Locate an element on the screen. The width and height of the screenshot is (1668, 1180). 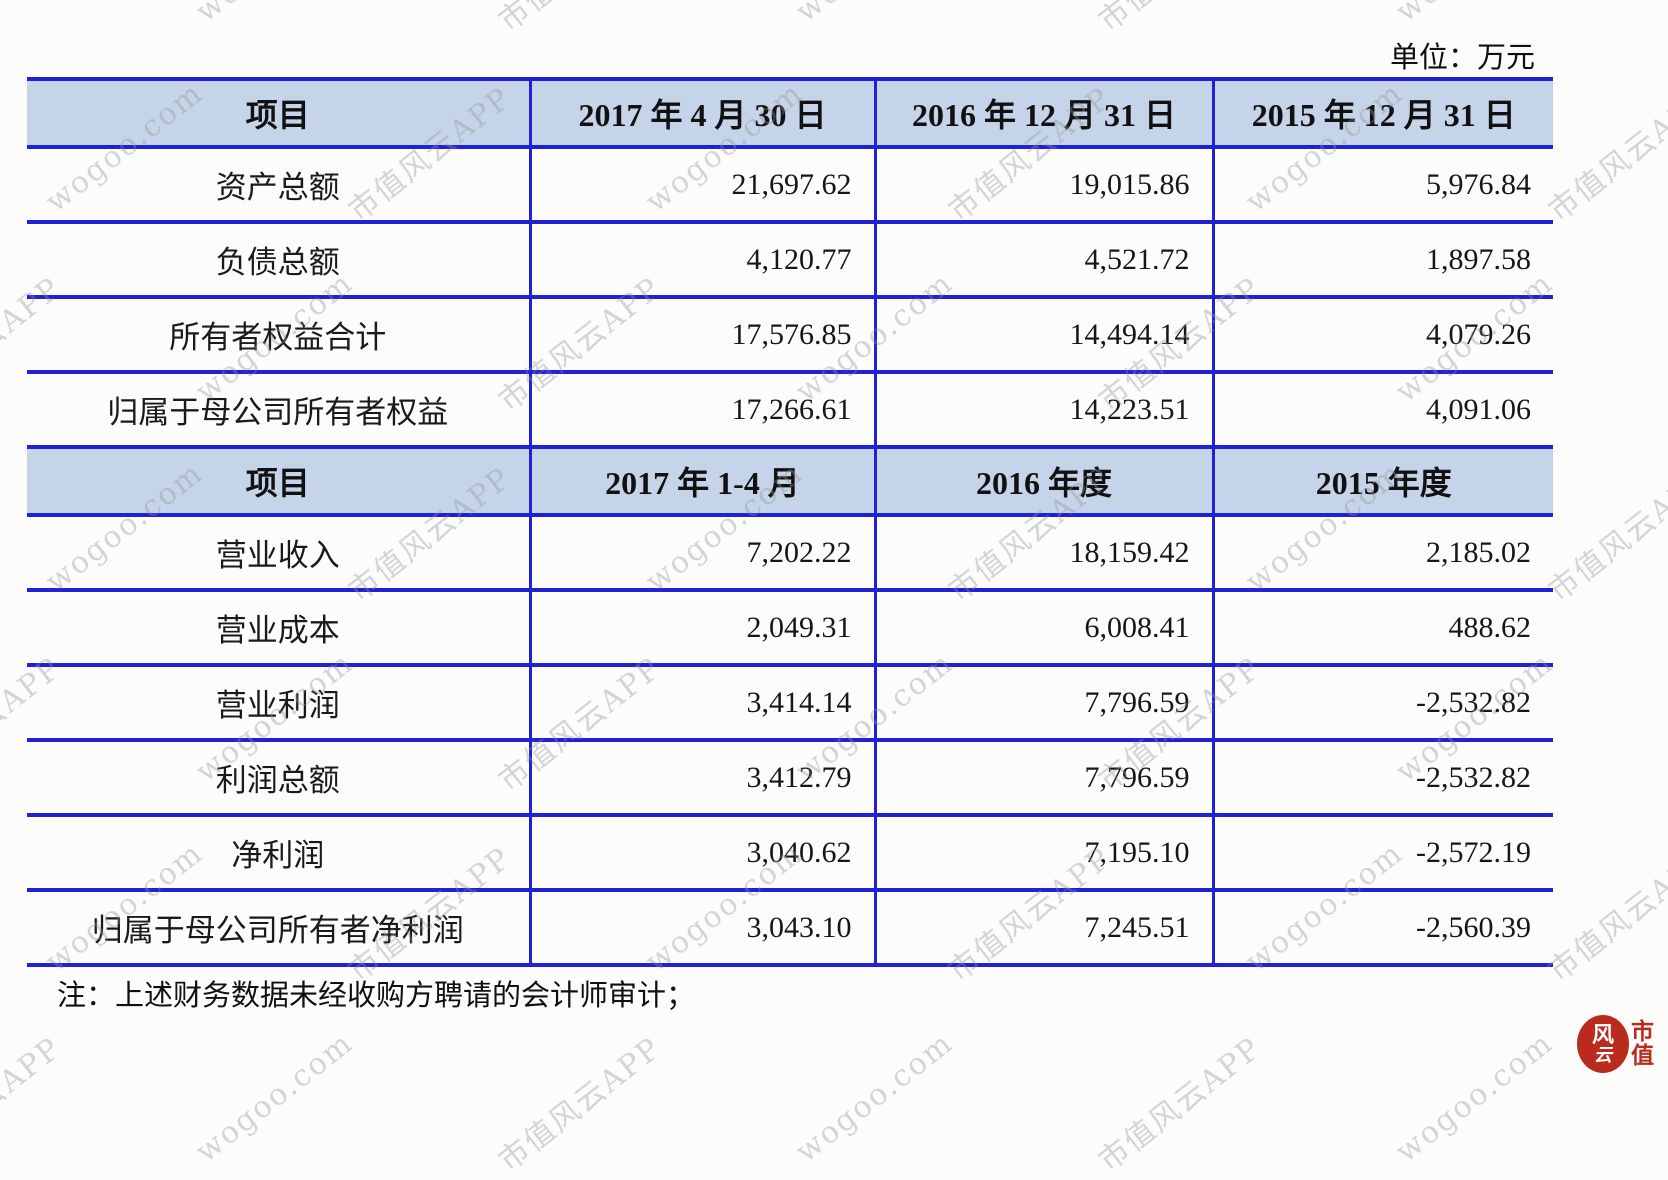
cell-value: 4,521.72 is located at coordinates (1043, 260).